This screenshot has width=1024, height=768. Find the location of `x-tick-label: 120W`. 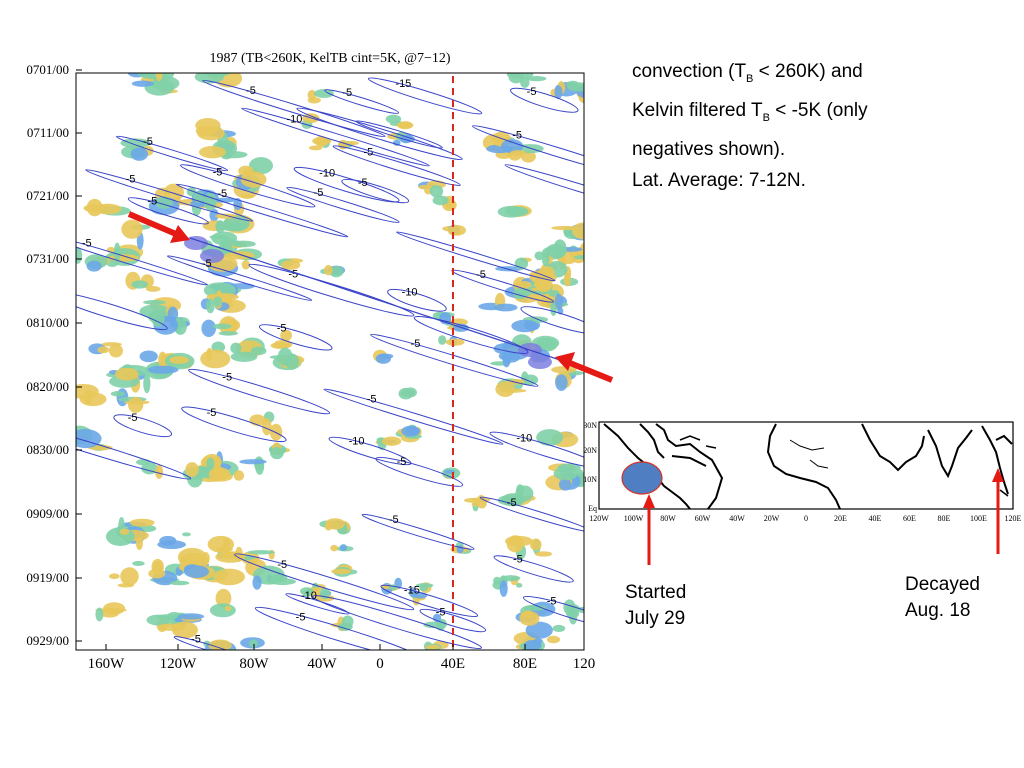

x-tick-label: 120W is located at coordinates (179, 664).